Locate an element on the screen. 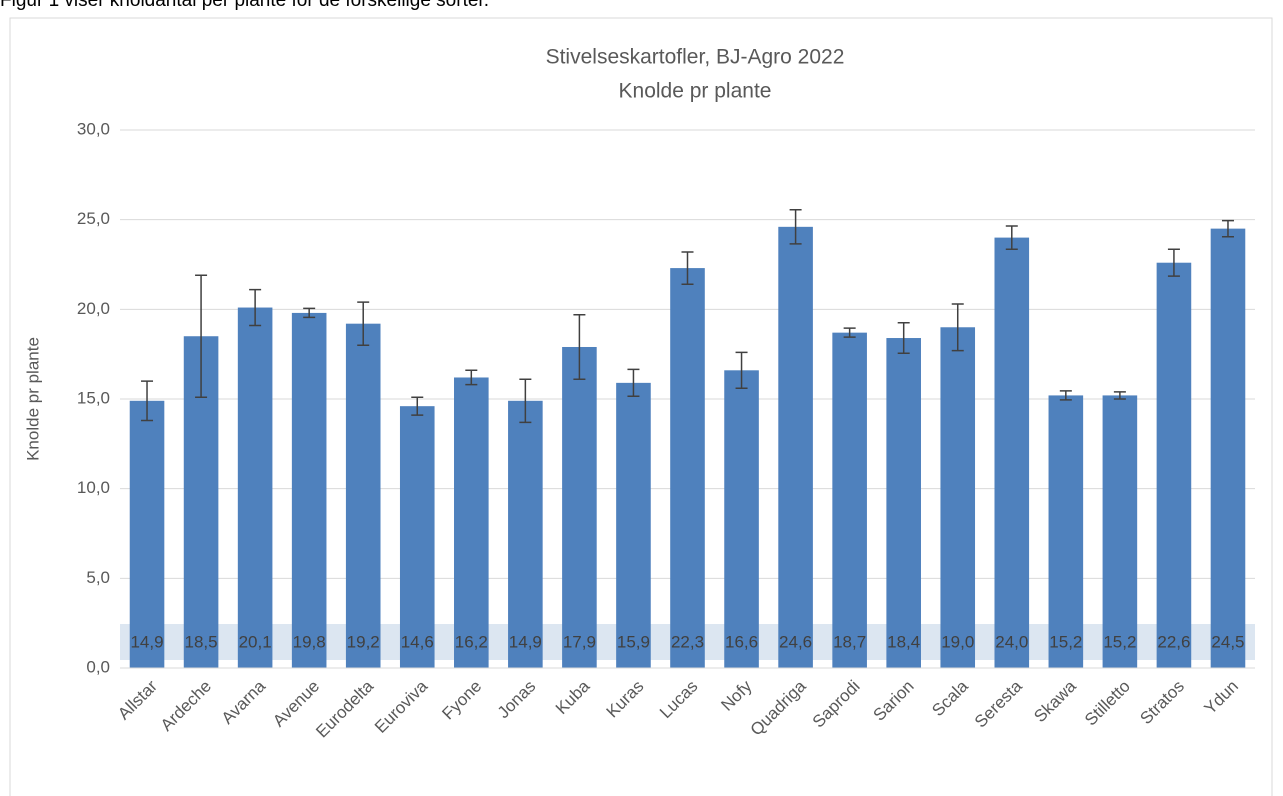 This screenshot has height=796, width=1283. data-label: 19,2 is located at coordinates (363, 641).